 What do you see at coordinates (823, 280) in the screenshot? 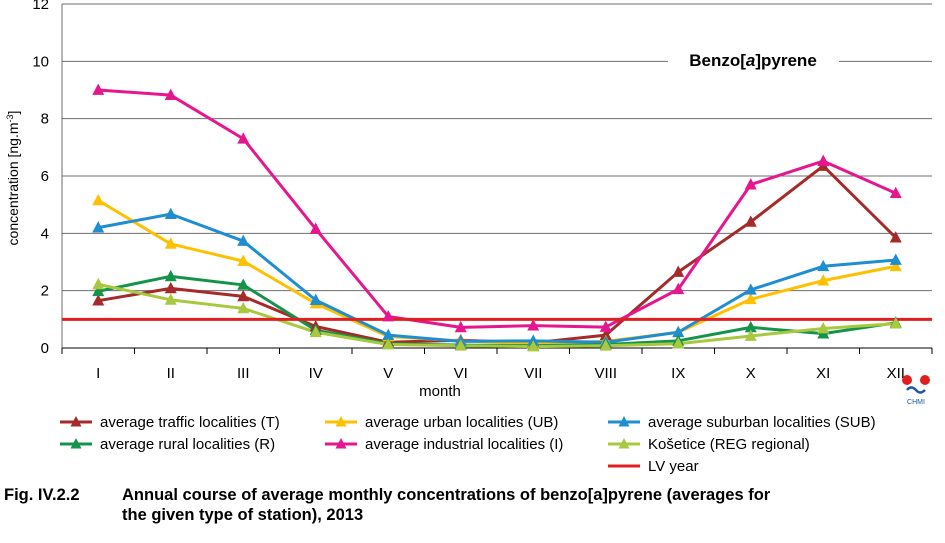
I see `series-1-point-XI` at bounding box center [823, 280].